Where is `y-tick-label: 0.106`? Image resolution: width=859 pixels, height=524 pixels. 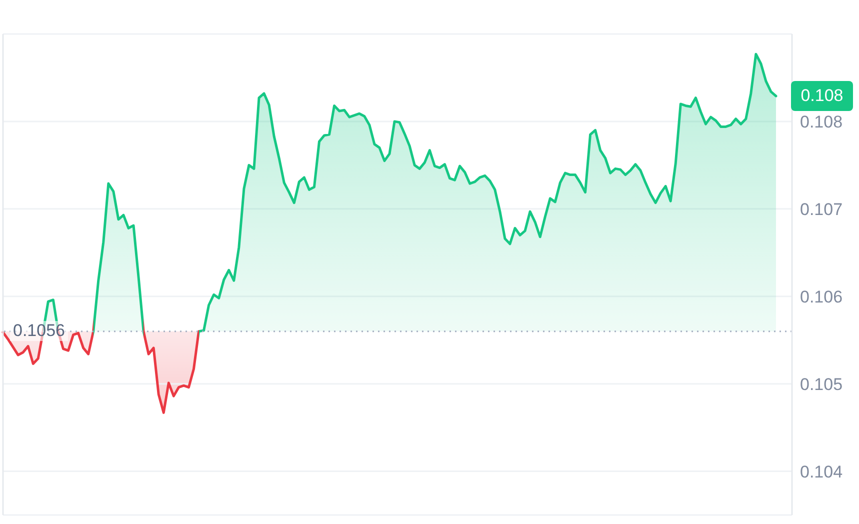
y-tick-label: 0.106 is located at coordinates (821, 296).